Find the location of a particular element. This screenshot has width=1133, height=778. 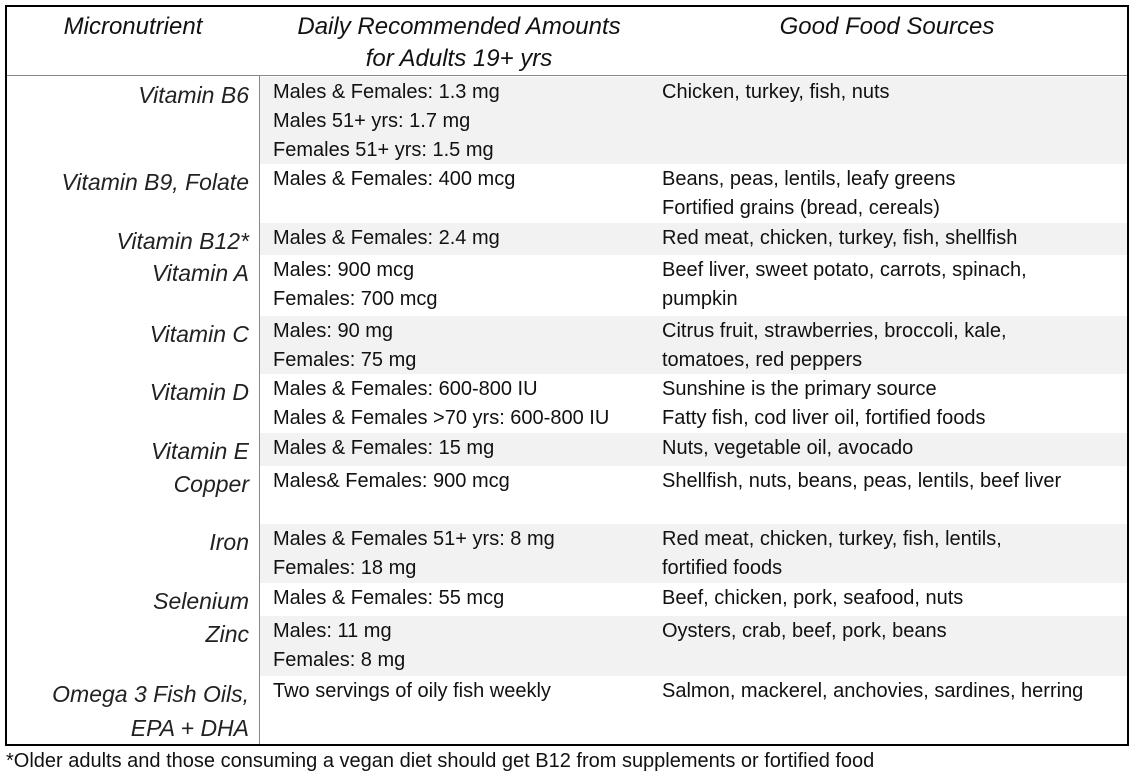

name-line: Copper is located at coordinates (211, 484).